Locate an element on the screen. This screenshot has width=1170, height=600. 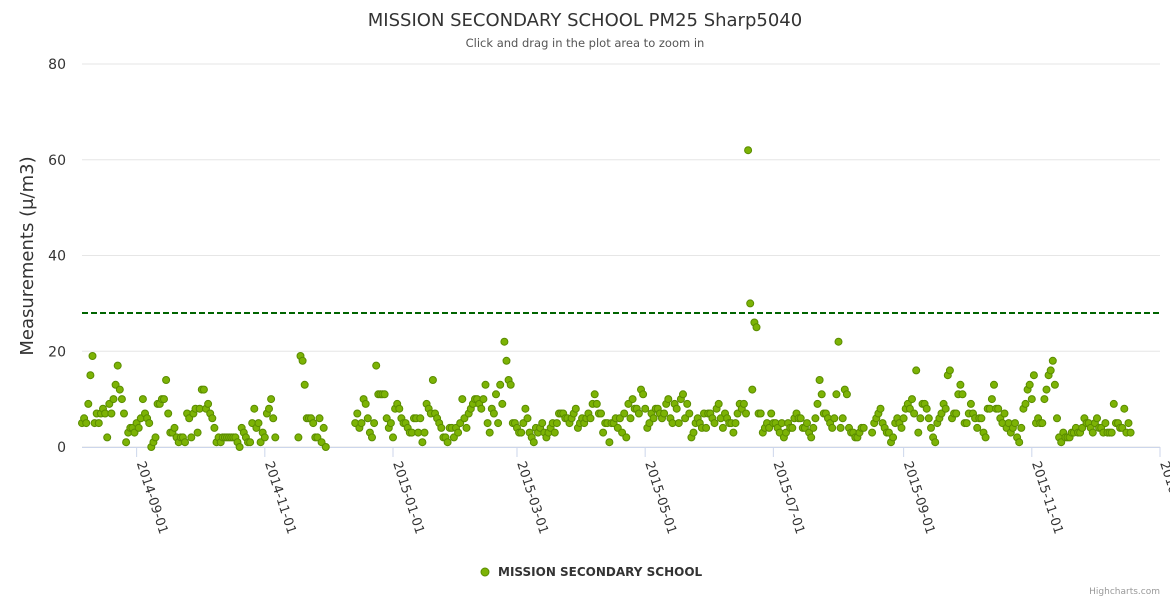
legend: MISSION SECONDARY SCHOOL is located at coordinates (591, 572).